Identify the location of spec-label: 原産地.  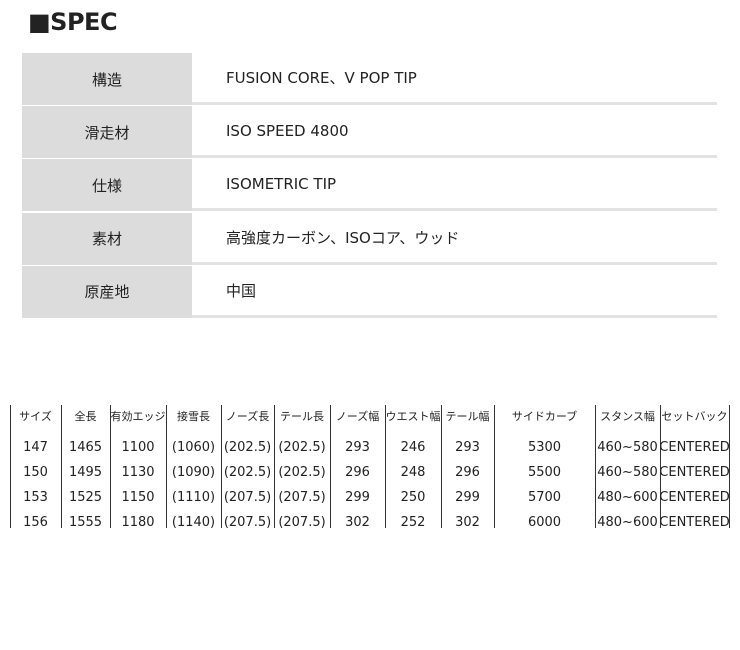
(107, 291).